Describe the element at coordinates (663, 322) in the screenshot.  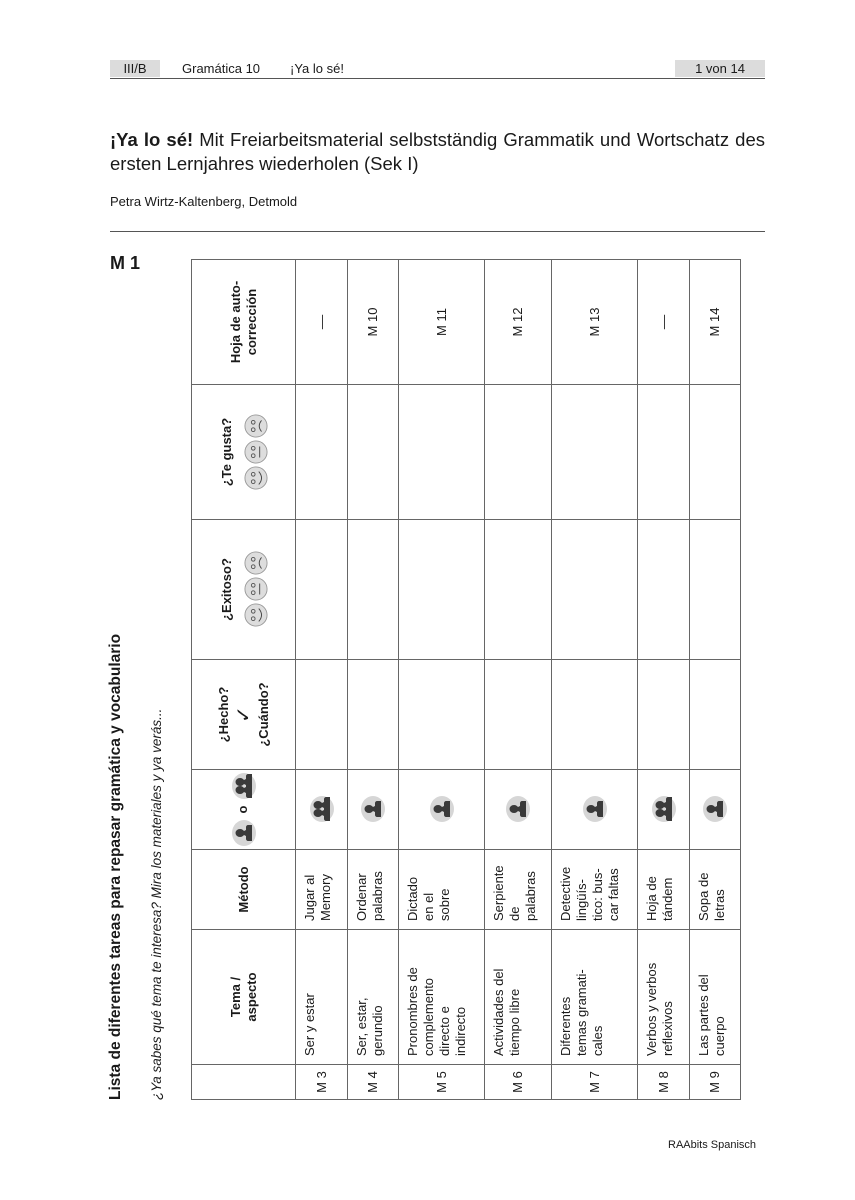
I see `hoja-cell: ––` at that location.